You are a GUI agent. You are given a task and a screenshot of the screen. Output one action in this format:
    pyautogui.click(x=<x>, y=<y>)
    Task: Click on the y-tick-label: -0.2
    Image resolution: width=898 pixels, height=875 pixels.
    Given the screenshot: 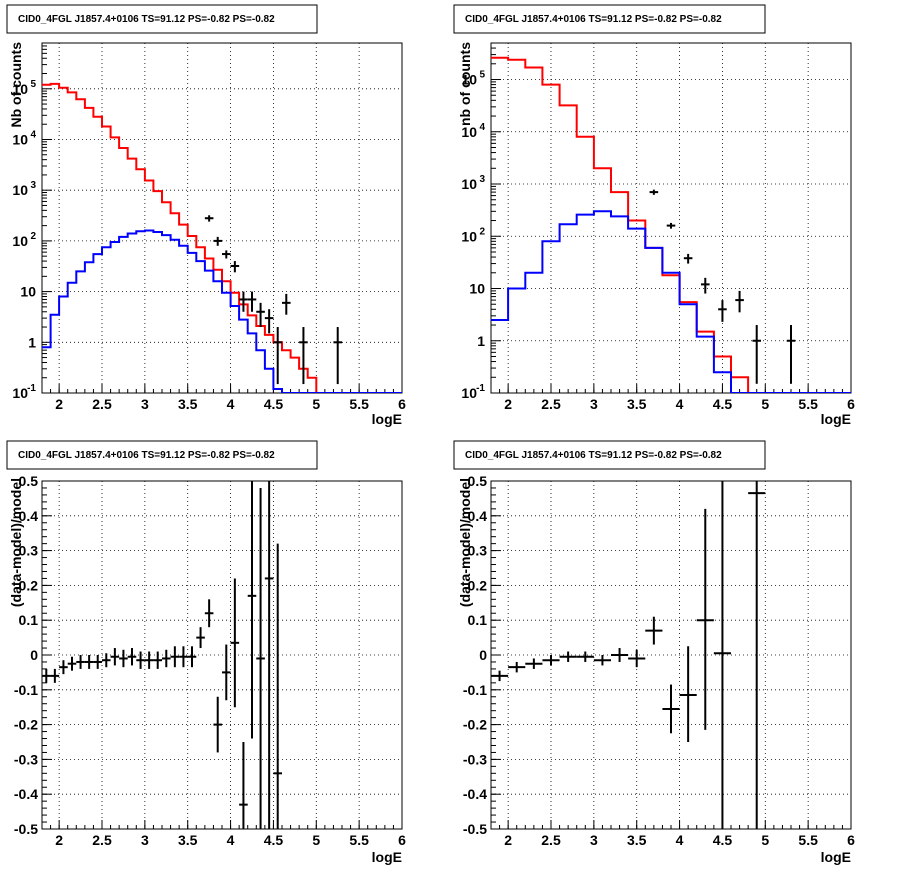 What is the action you would take?
    pyautogui.click(x=26, y=725)
    